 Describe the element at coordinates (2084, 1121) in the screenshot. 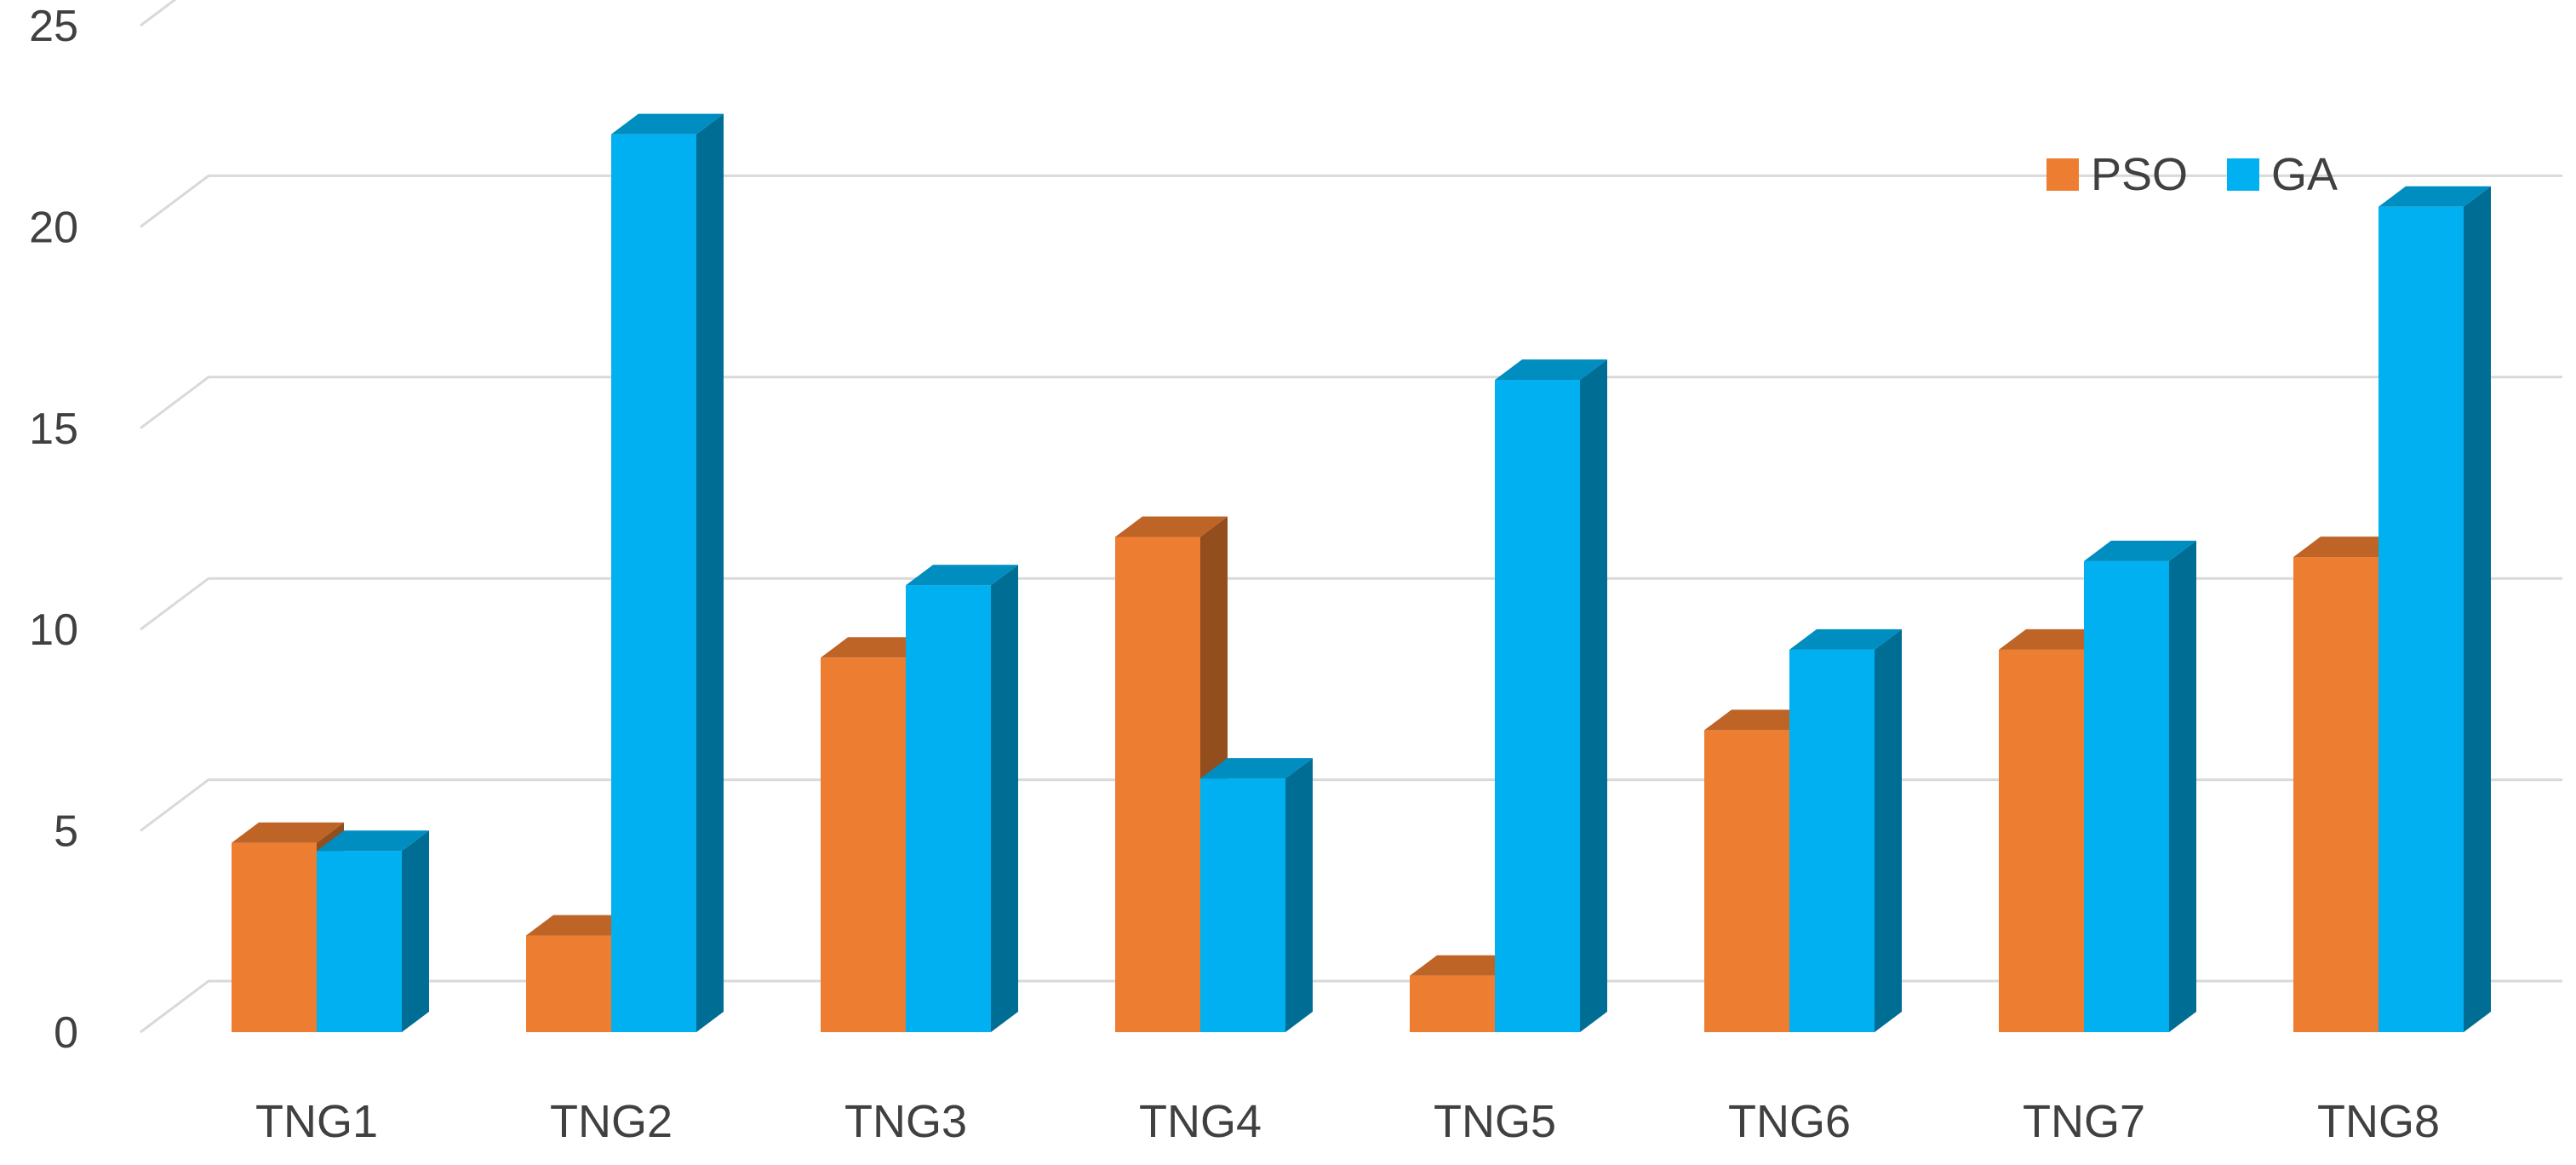

I see `x-category-label: TNG7` at that location.